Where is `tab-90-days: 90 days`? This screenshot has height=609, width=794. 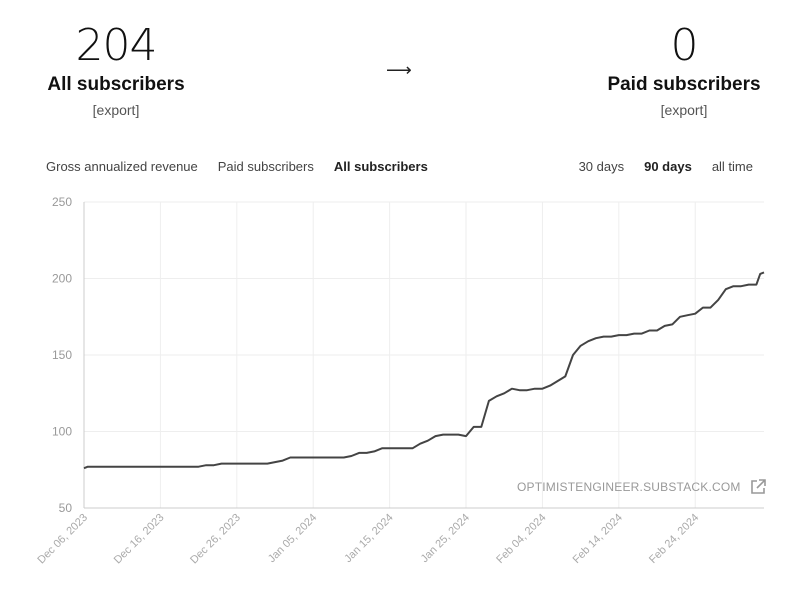
tab-90-days: 90 days is located at coordinates (668, 166).